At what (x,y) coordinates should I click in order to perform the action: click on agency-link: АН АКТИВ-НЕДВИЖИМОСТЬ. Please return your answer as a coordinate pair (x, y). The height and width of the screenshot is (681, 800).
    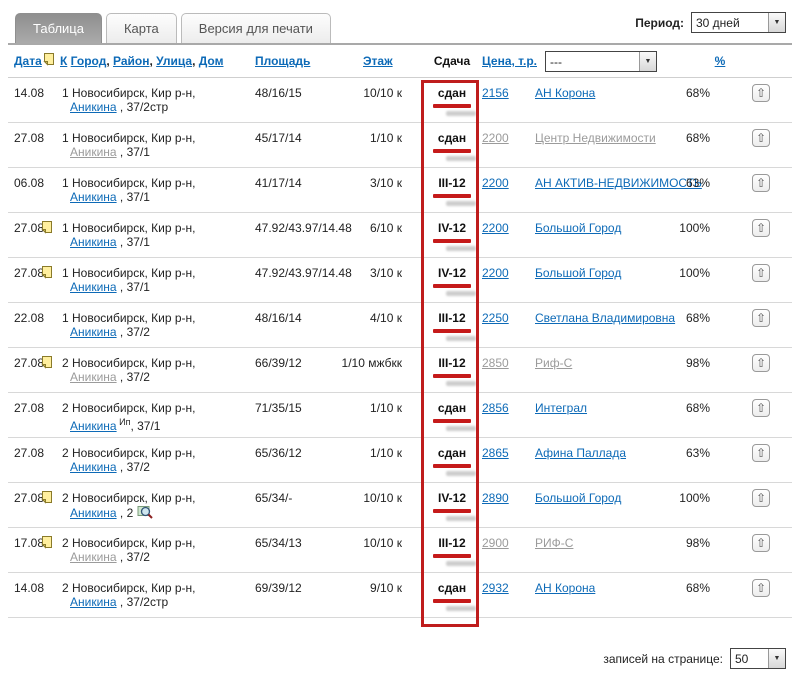
    Looking at the image, I should click on (618, 183).